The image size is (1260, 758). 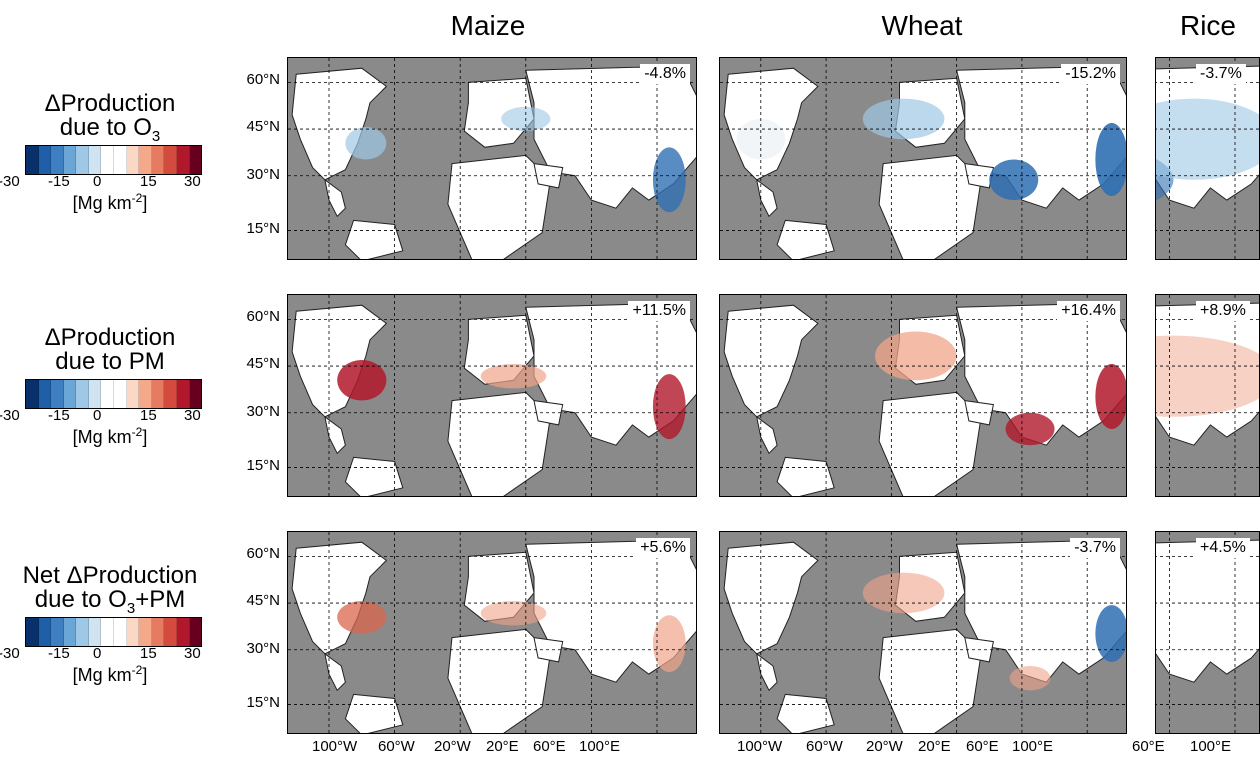 I want to click on colorbar-tick-label: 30, so click(x=192, y=653).